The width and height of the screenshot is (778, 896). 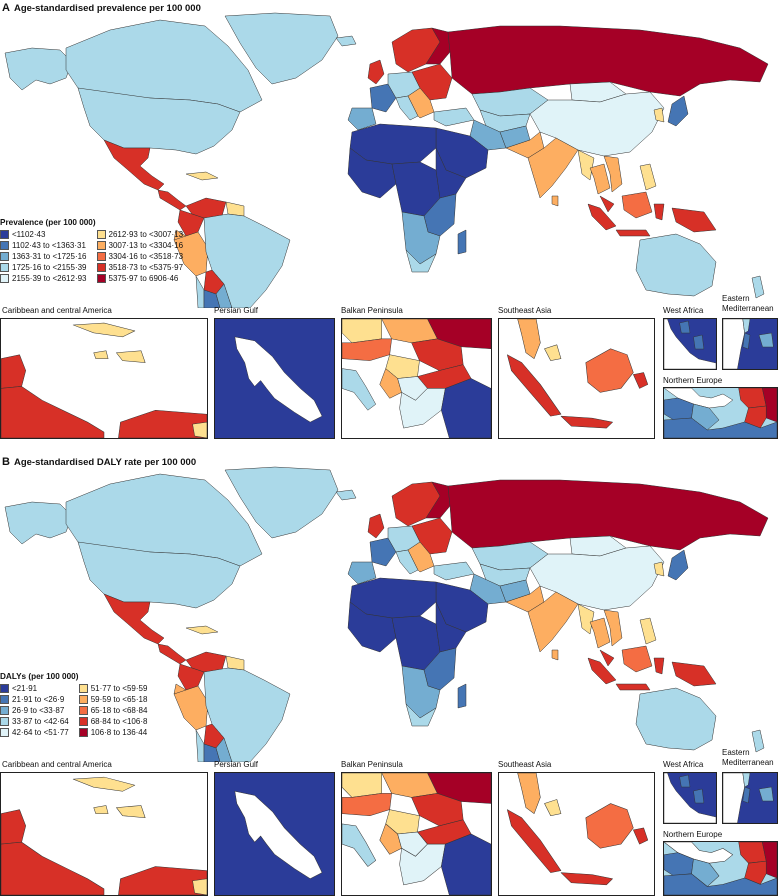 I want to click on region-java, so click(x=633, y=233).